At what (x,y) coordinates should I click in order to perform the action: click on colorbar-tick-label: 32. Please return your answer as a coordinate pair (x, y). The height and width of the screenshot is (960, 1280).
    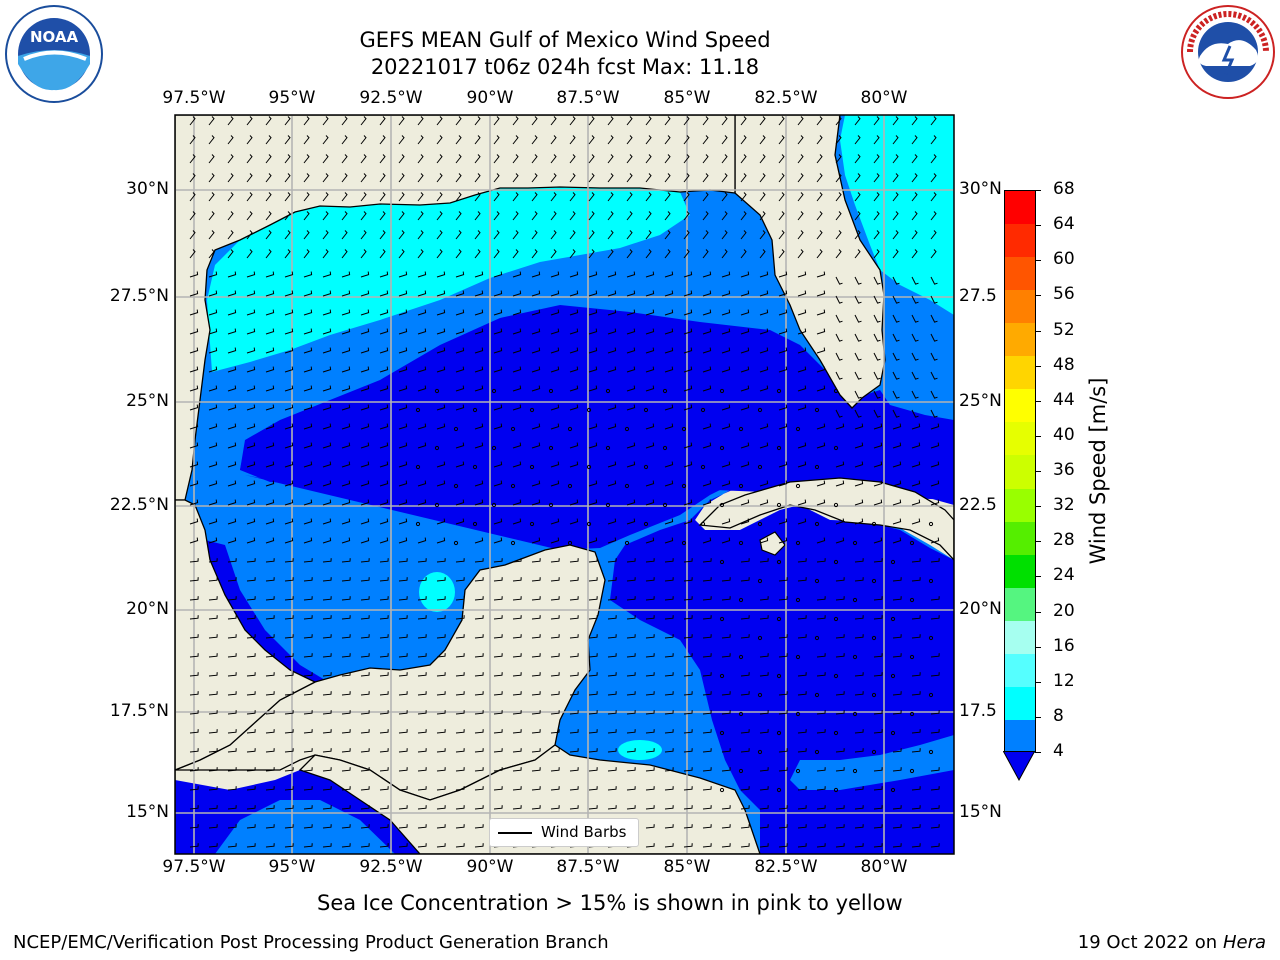
    Looking at the image, I should click on (1064, 505).